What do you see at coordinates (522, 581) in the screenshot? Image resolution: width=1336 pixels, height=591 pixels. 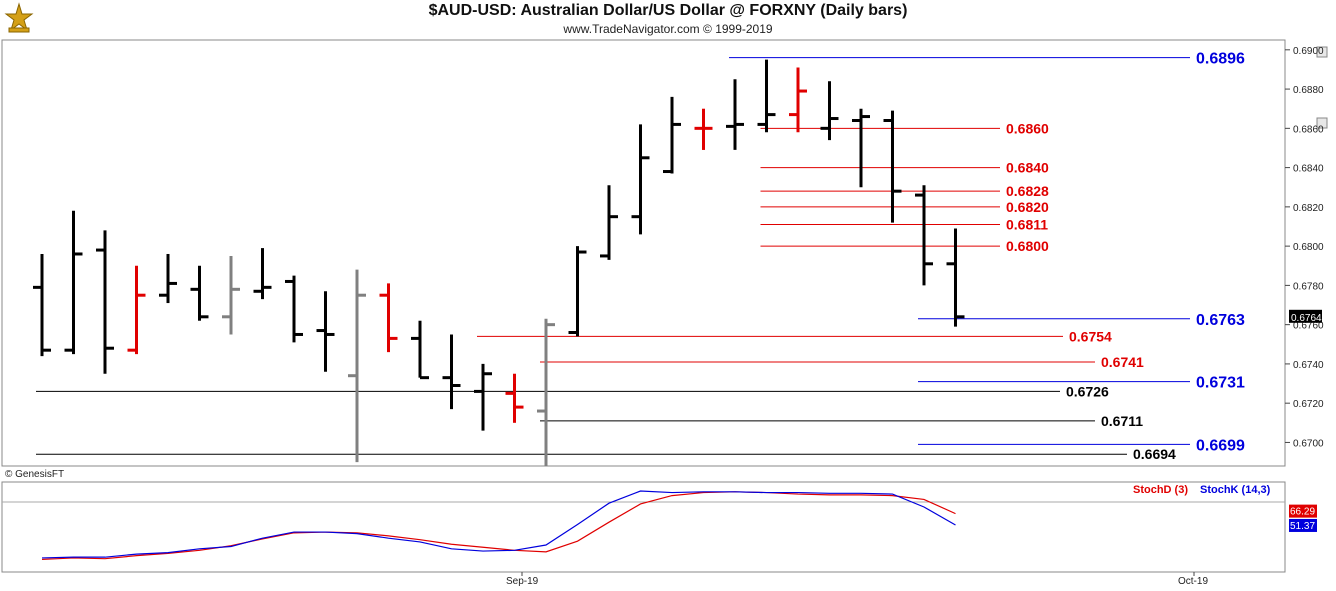 I see `x-tick-label: Sep-19` at bounding box center [522, 581].